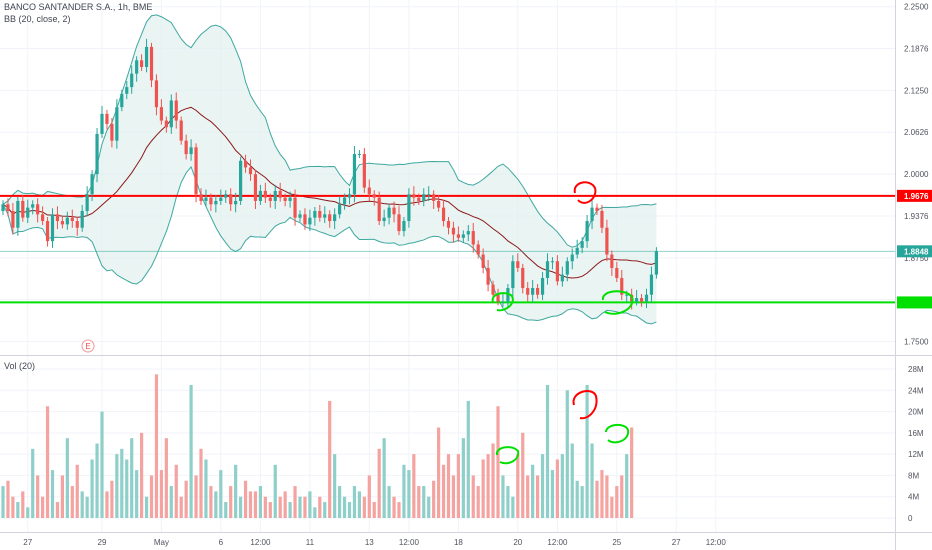 The height and width of the screenshot is (550, 932). Describe the element at coordinates (916, 251) in the screenshot. I see `last-price-tag-label: 1.8848` at that location.